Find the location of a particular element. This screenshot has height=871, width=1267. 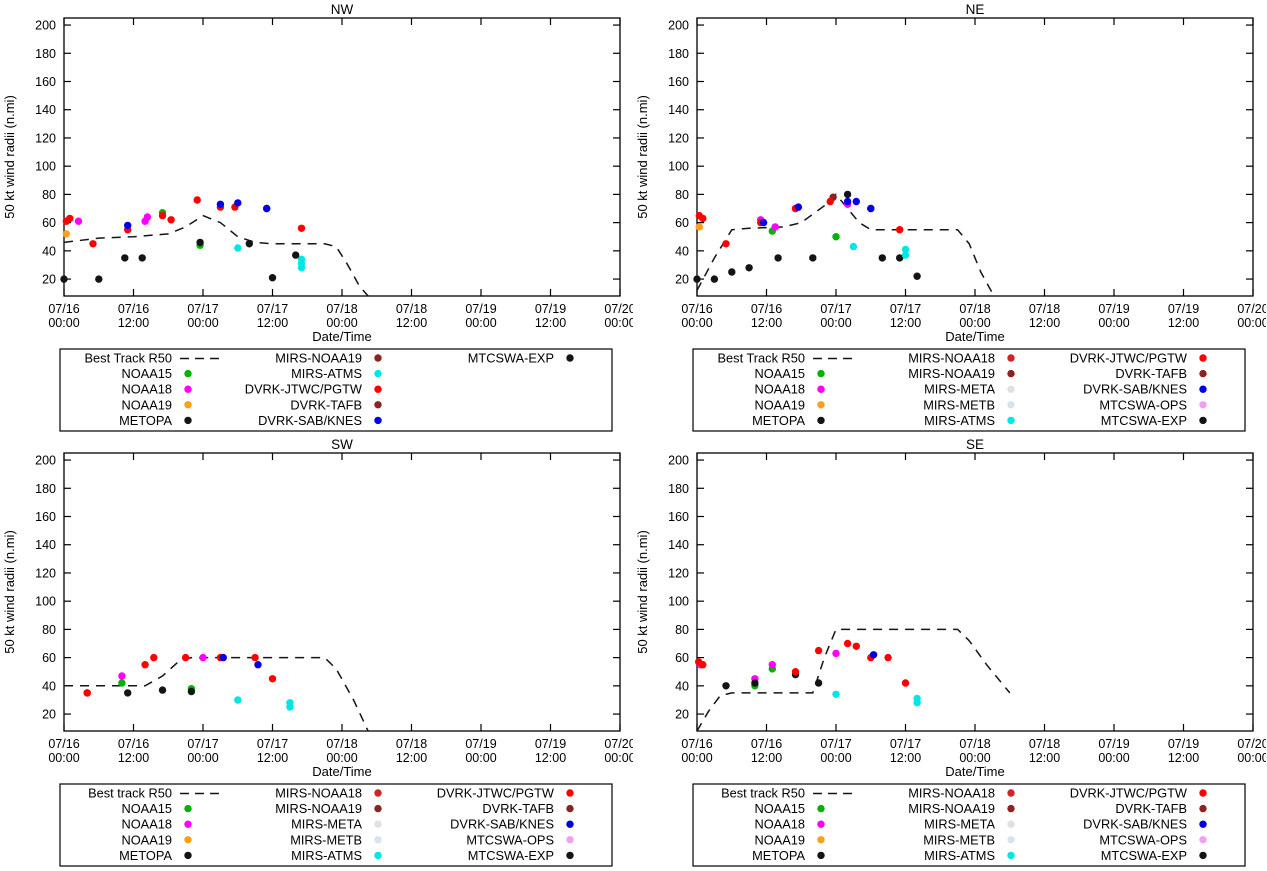

y-tick-label: 40 is located at coordinates (682, 686).